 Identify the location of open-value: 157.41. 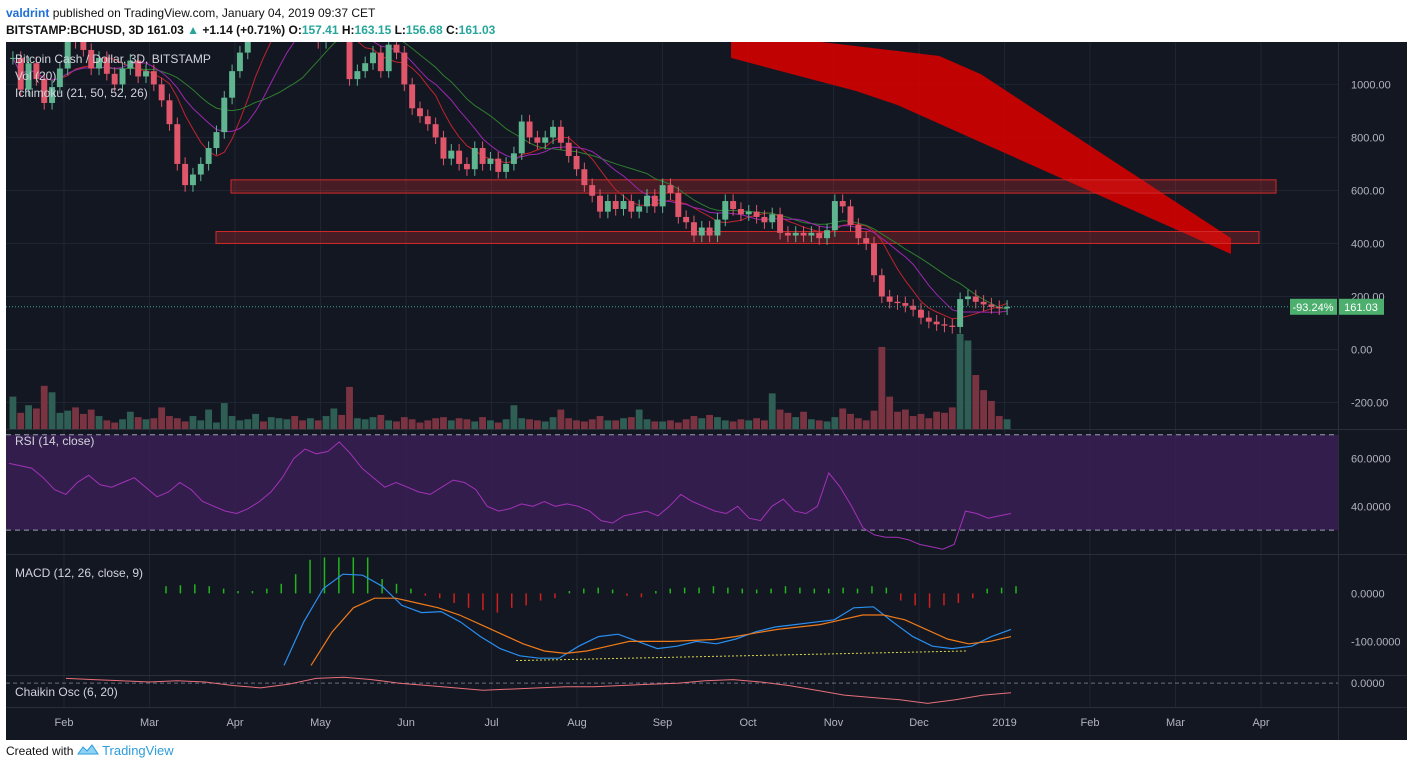
(320, 30).